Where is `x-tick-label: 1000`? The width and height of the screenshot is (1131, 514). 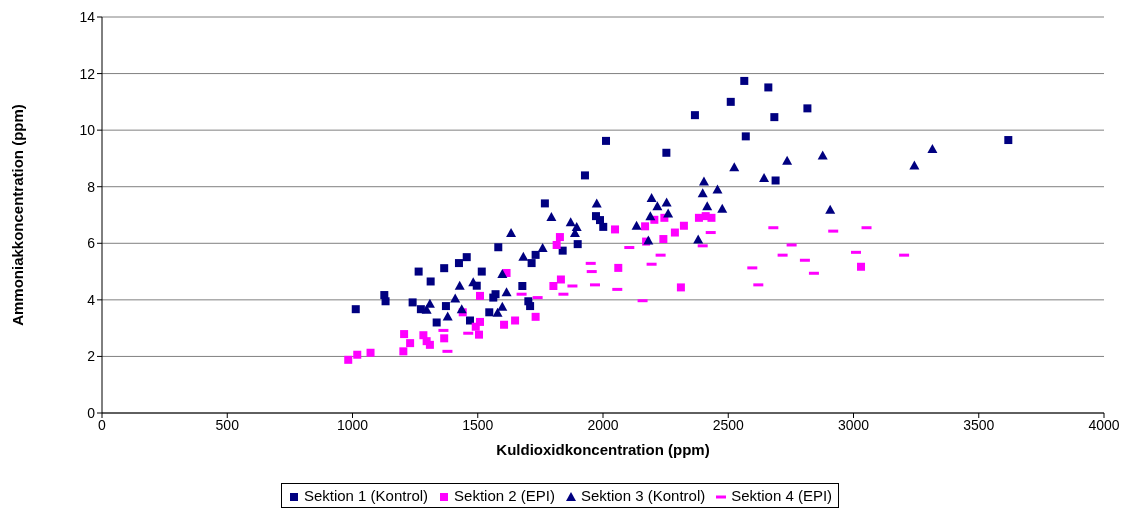
x-tick-label: 1000 is located at coordinates (352, 424).